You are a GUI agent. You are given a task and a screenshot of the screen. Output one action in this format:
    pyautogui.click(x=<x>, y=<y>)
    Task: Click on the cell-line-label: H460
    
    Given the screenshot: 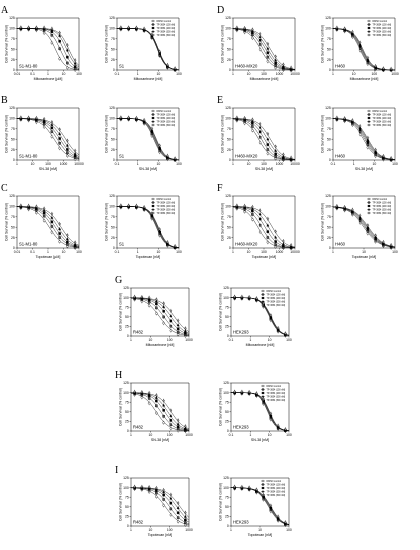 What is the action you would take?
    pyautogui.click(x=340, y=156)
    